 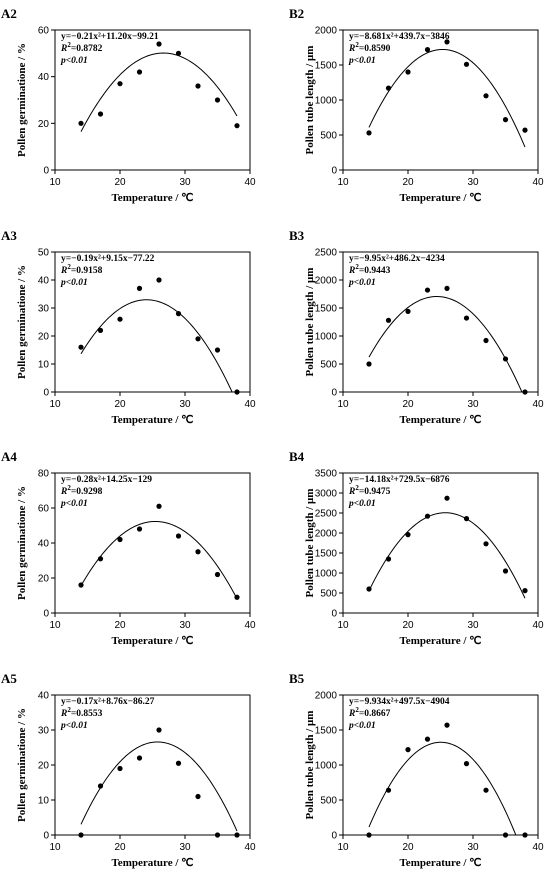 What do you see at coordinates (326, 474) in the screenshot?
I see `y-tick-label: 3500` at bounding box center [326, 474].